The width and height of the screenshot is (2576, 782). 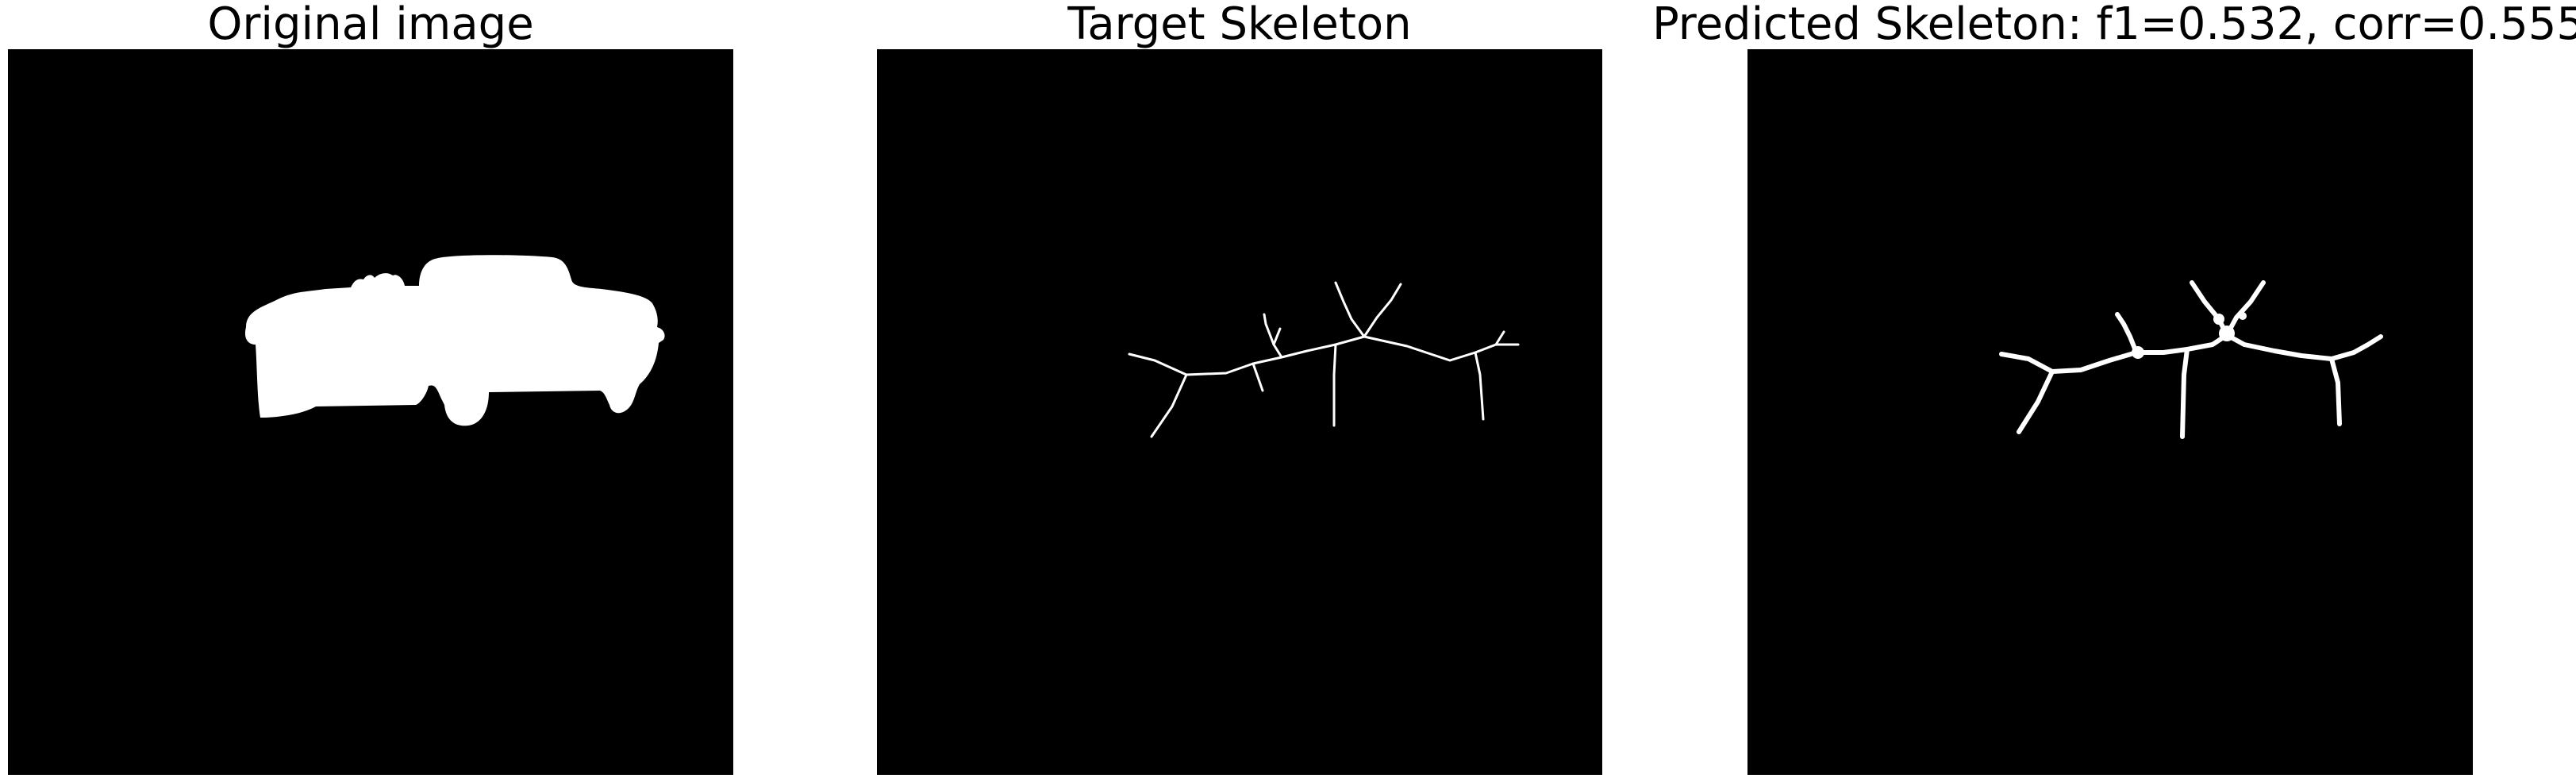 I want to click on panel-title: Predicted Skeleton: f1=0.532, corr=0.555, so click(x=2114, y=25).